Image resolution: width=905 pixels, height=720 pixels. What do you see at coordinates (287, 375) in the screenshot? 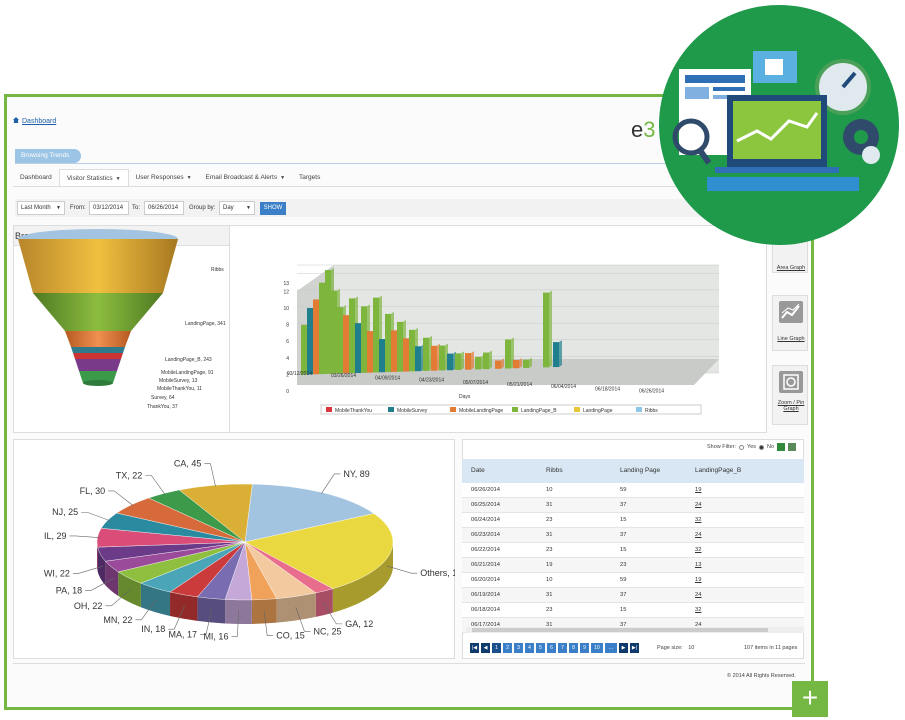
I see `y-tick-label: 2` at bounding box center [287, 375].